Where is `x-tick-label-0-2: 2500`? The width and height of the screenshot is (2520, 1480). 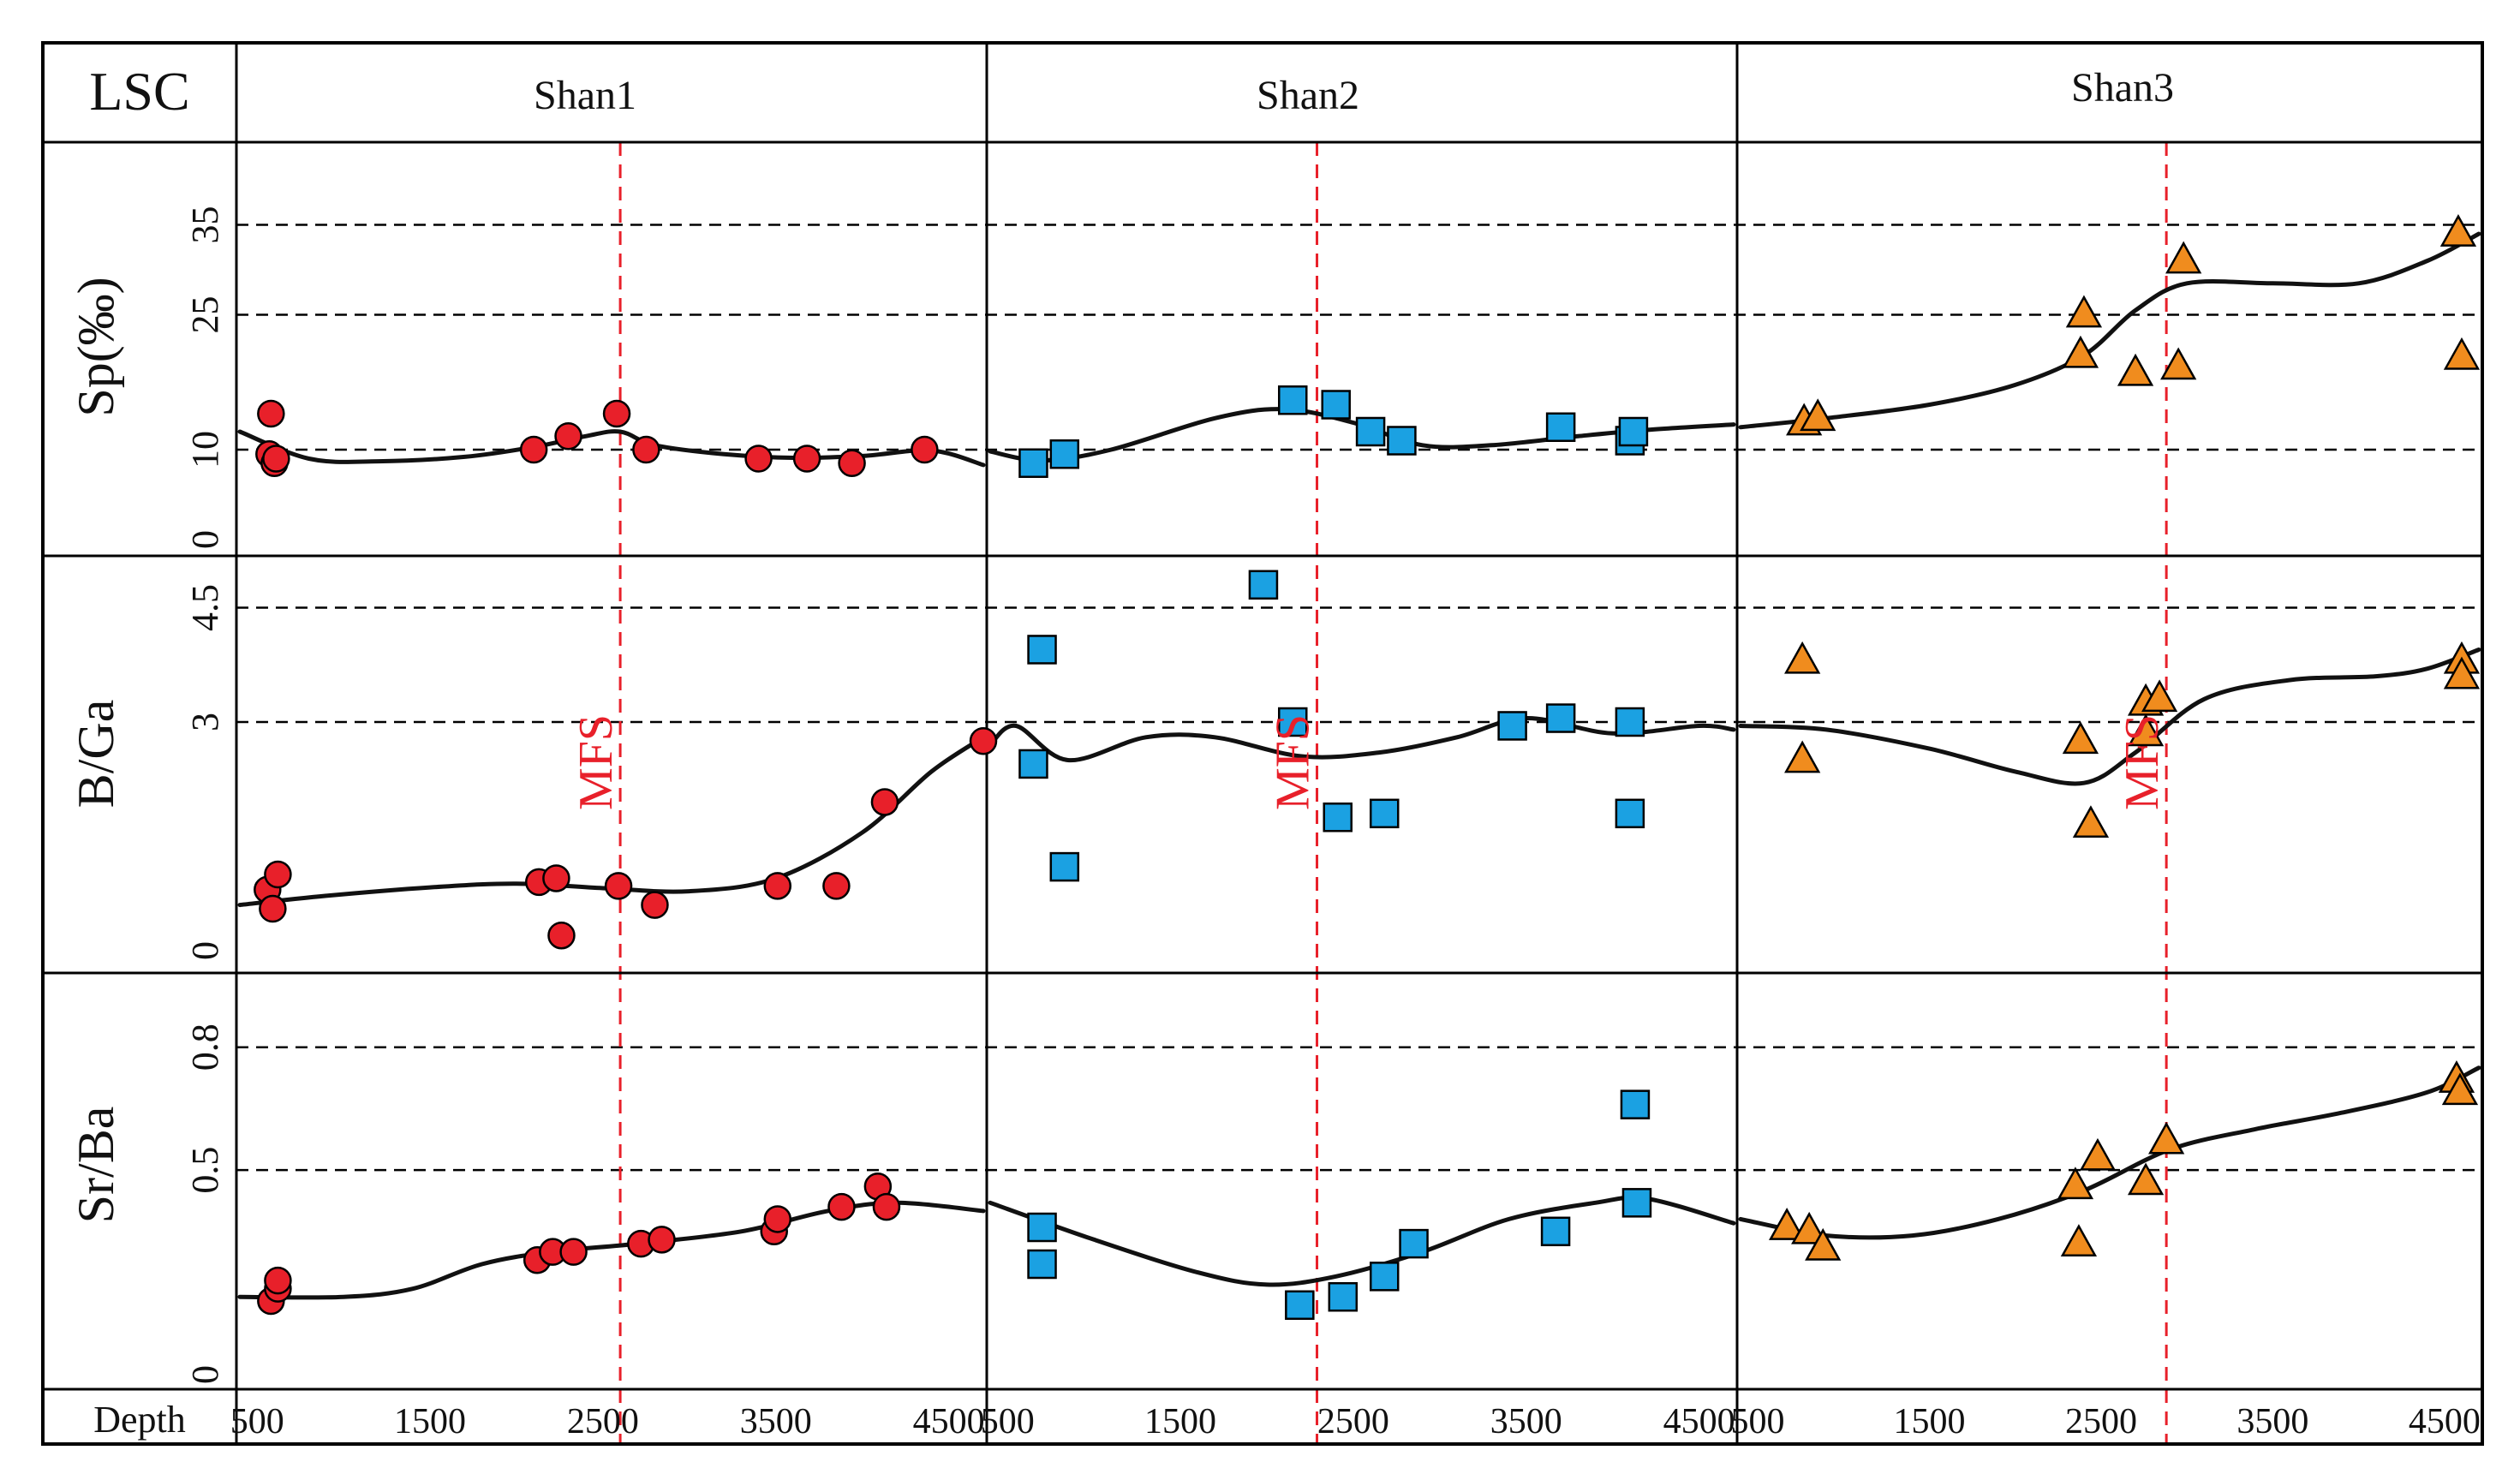
x-tick-label-0-2: 2500 is located at coordinates (603, 1422).